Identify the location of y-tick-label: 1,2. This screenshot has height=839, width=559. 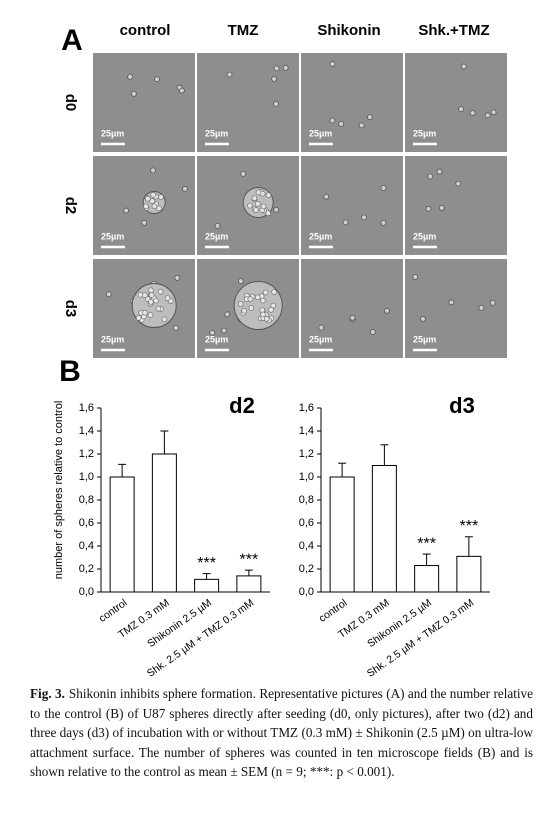
(306, 454).